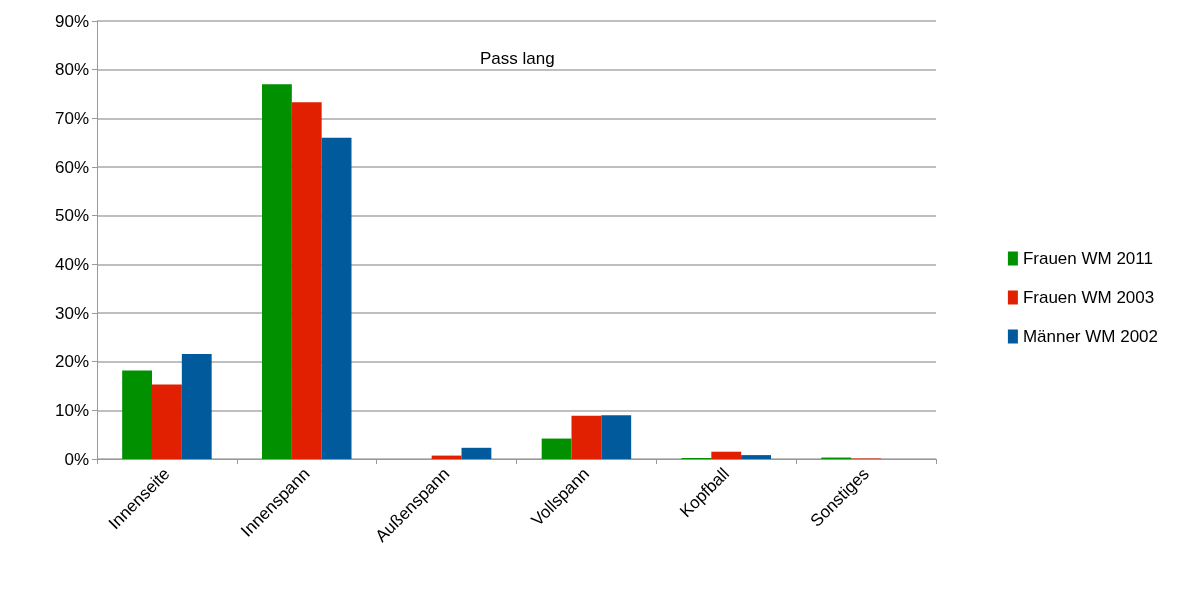  What do you see at coordinates (71, 216) in the screenshot?
I see `y-tick-label: 50%` at bounding box center [71, 216].